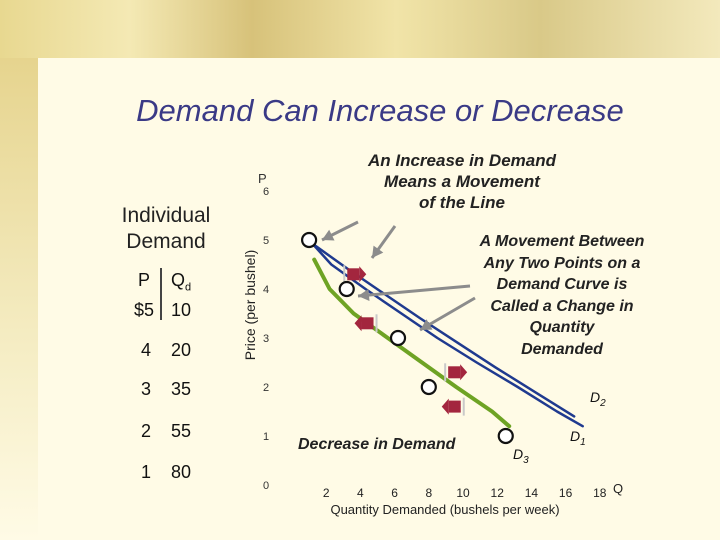  I want to click on table-price-cell: $5, so click(144, 310).